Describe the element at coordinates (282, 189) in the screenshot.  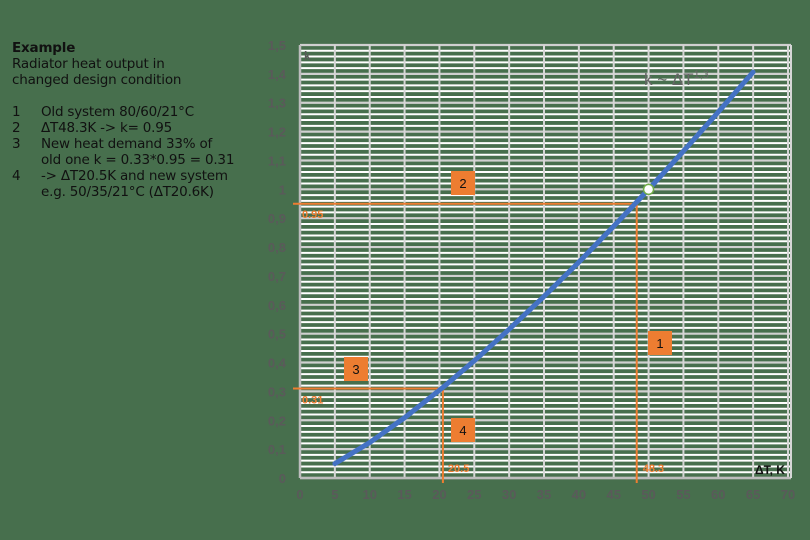
I see `y-tick-label: 1` at that location.